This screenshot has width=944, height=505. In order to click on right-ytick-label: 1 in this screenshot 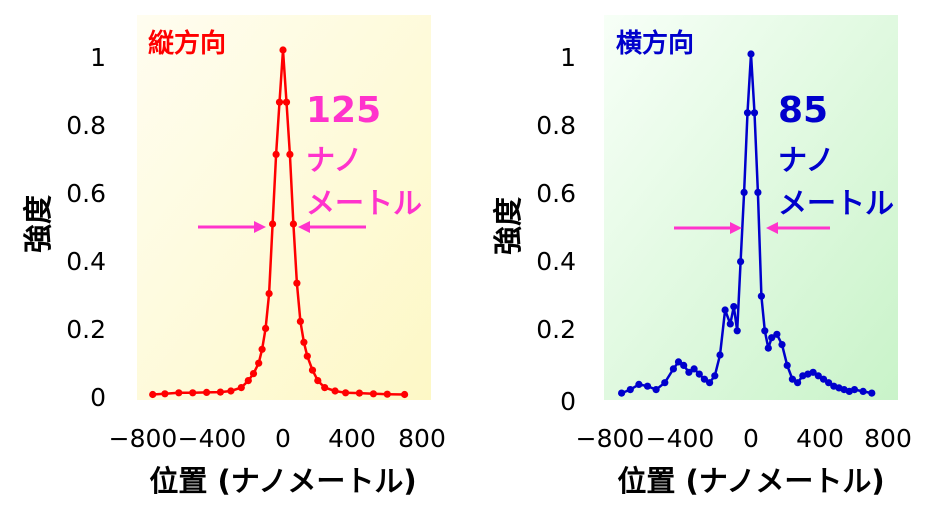, I will do `click(568, 57)`.